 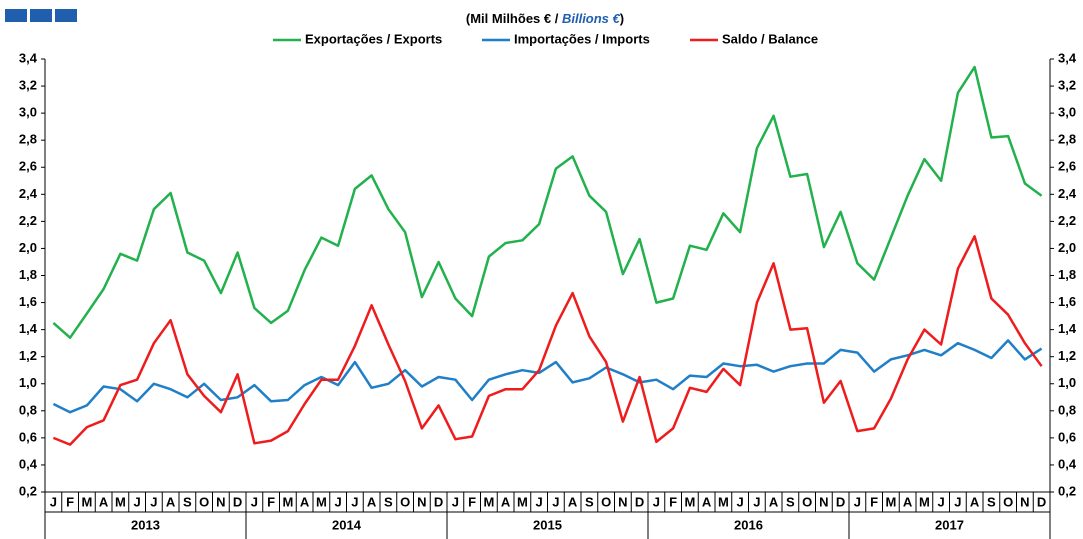 What do you see at coordinates (28, 139) in the screenshot?
I see `y-tick-label: 2,8` at bounding box center [28, 139].